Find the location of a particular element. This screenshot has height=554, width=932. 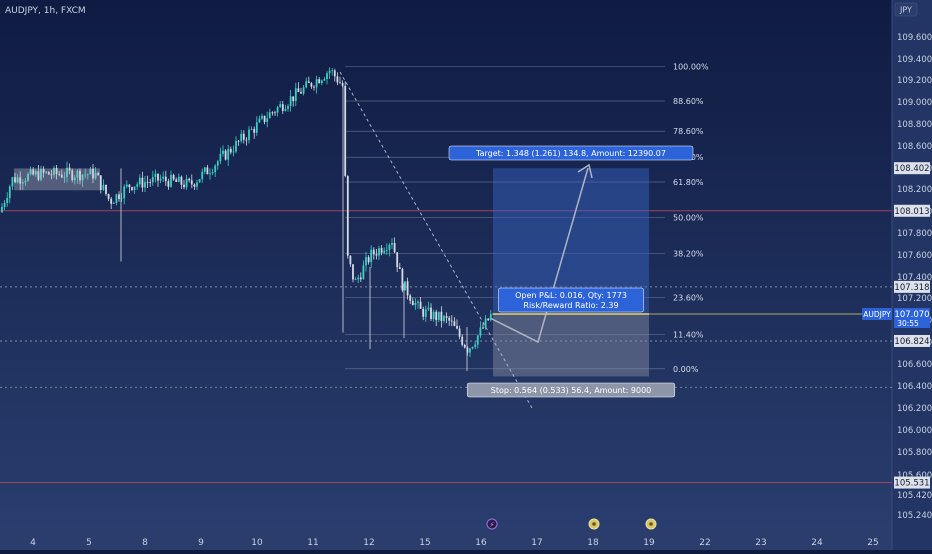

fib-level-label: 88.60% is located at coordinates (688, 101).